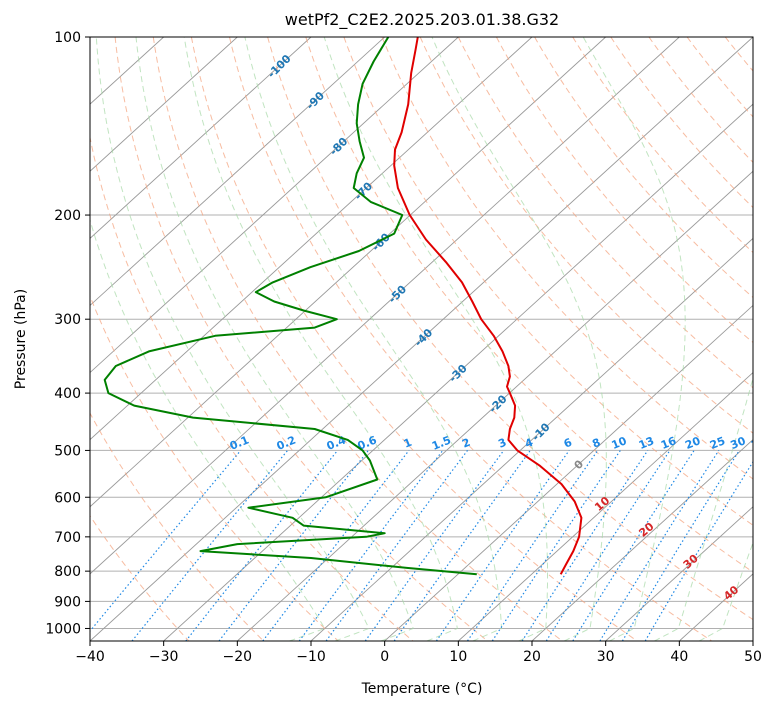 This screenshot has height=708, width=775. What do you see at coordinates (422, 20) in the screenshot?
I see `chart-title: wetPf2_C2E2.2025.203.01.38.G32` at bounding box center [422, 20].